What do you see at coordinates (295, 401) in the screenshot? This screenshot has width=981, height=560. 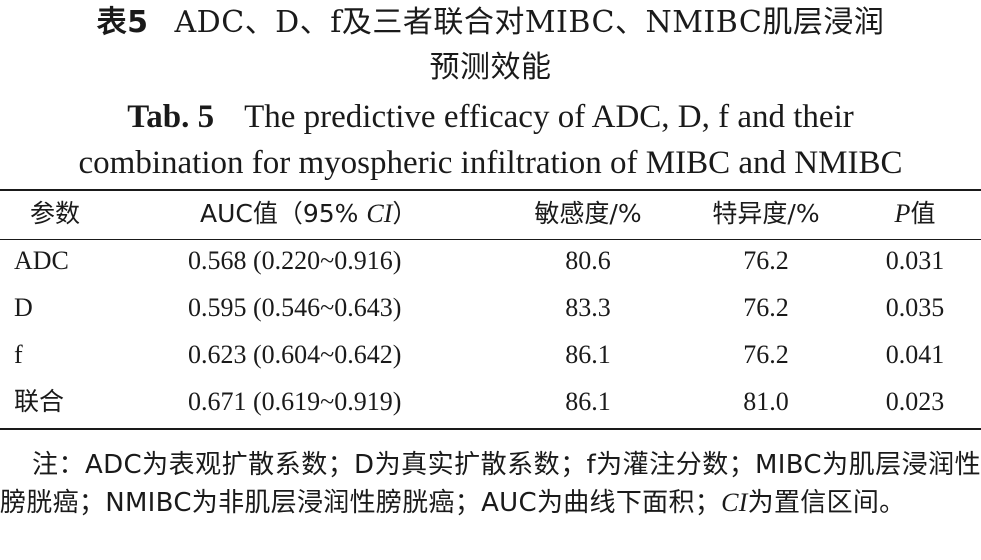 I see `table-row-auc: 0.671 (0.619~0.919)` at bounding box center [295, 401].